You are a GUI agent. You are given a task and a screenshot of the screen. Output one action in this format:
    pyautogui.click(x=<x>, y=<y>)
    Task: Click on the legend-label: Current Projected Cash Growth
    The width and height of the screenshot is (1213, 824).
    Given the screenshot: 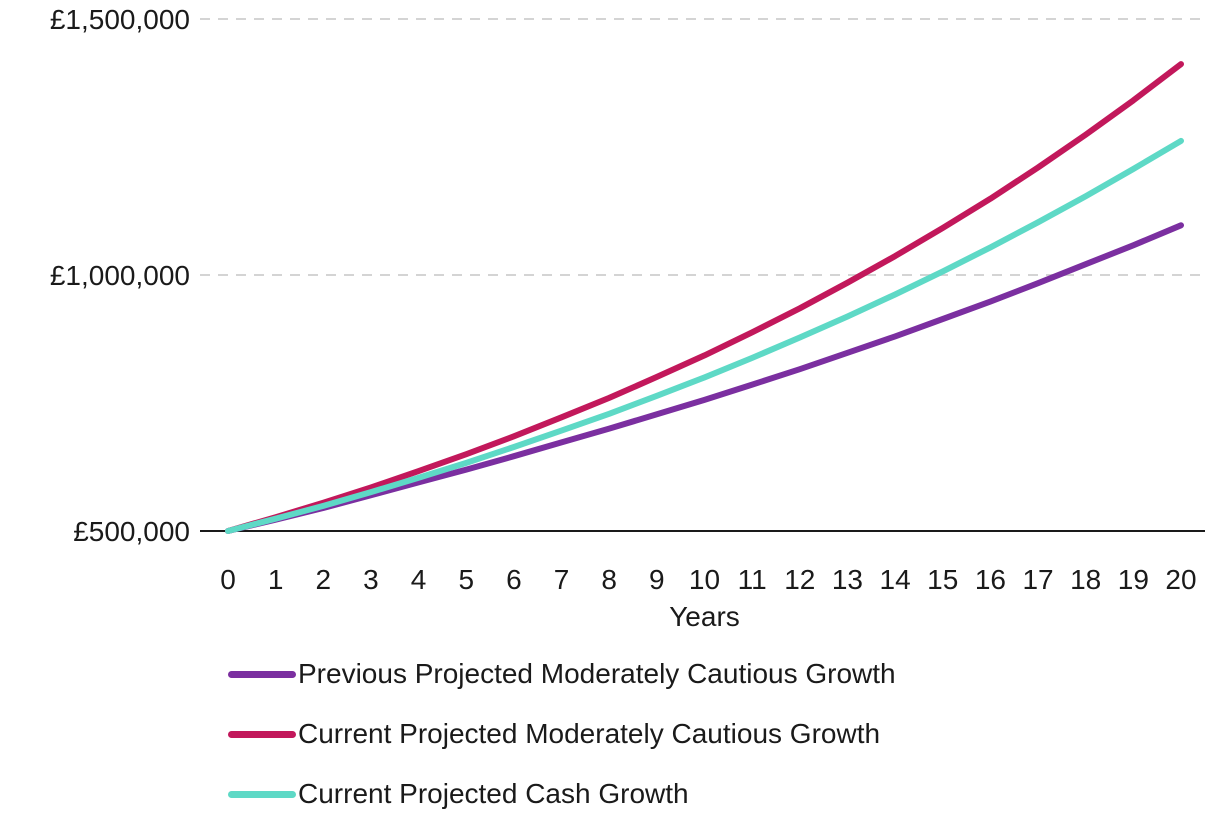 What is the action you would take?
    pyautogui.click(x=493, y=793)
    